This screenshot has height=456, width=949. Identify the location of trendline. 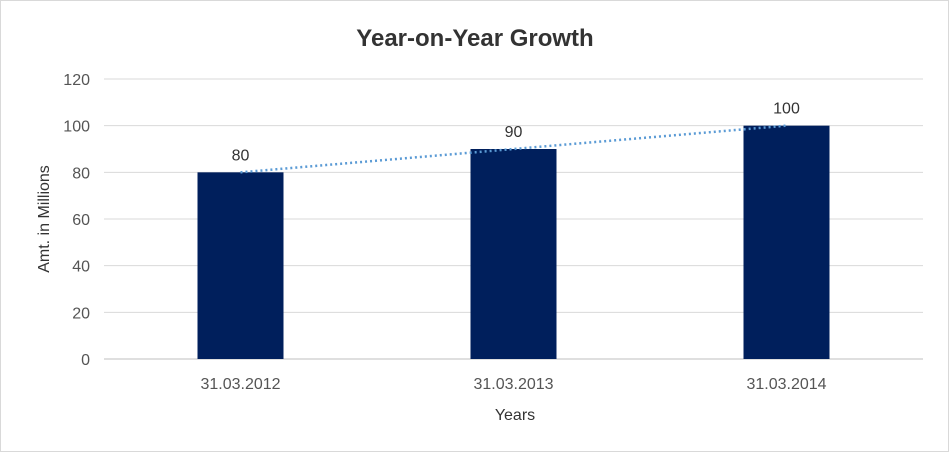
(513, 149).